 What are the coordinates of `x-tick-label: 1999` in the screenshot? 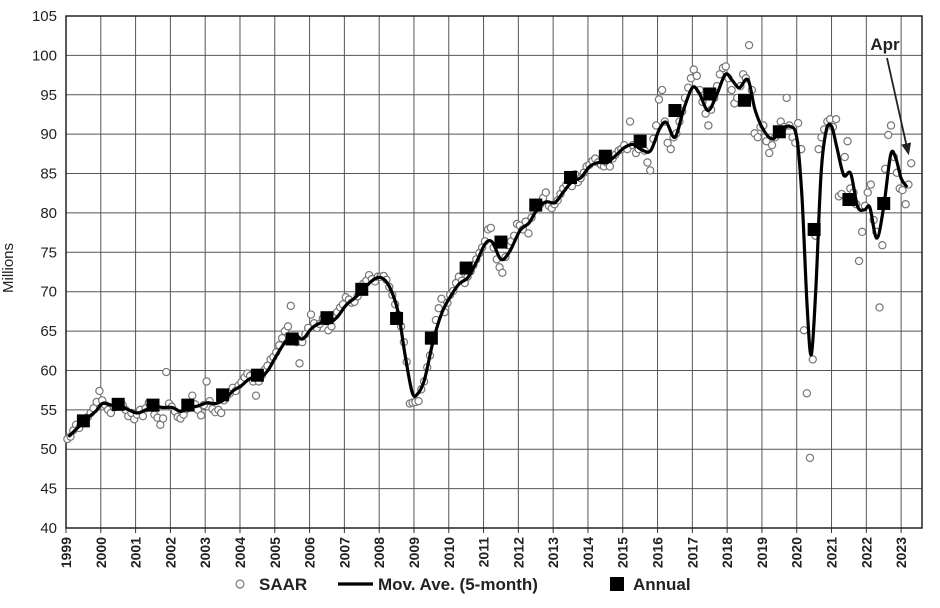 It's located at (66, 552).